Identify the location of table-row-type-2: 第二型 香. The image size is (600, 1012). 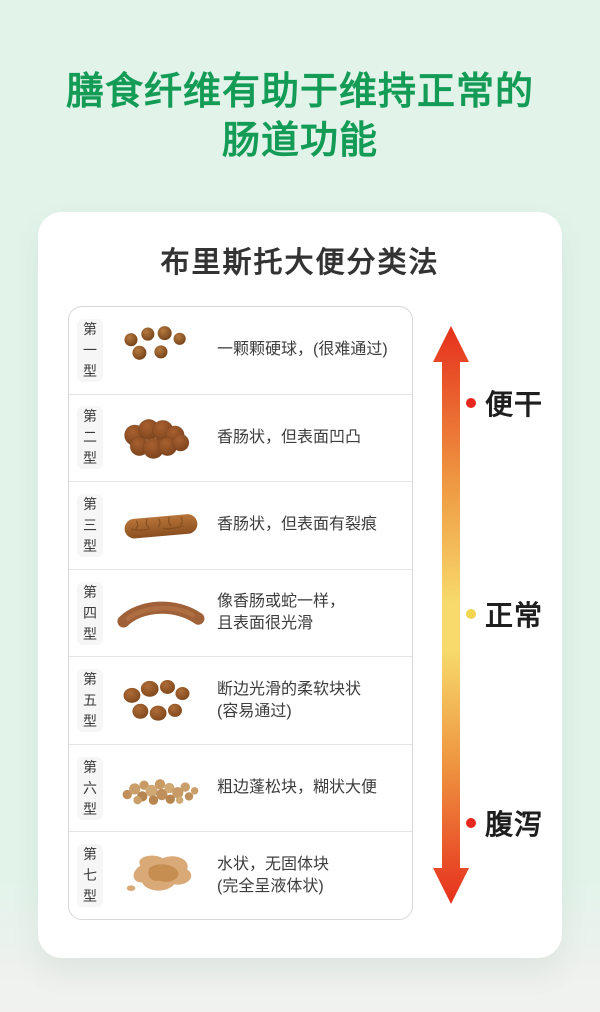
(240, 439).